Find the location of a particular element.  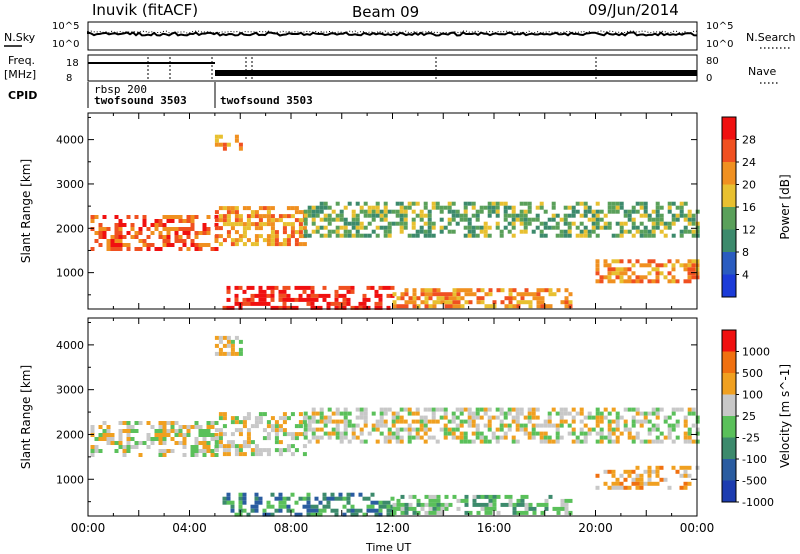

nave-tick-top: 80 is located at coordinates (712, 61).